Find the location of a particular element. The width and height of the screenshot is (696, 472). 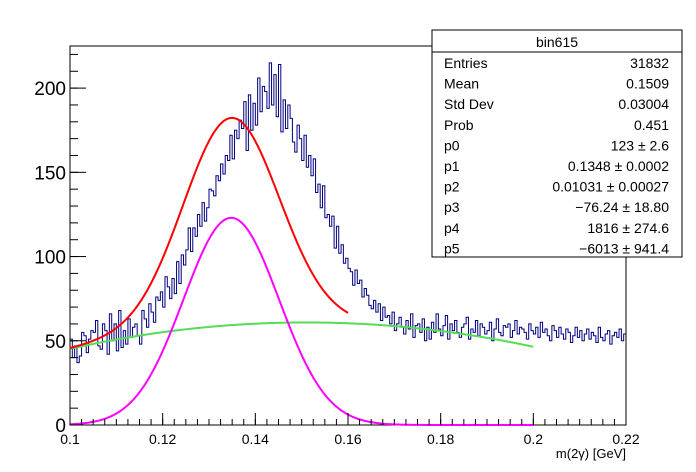

stats-value: 123 ± 2.6 is located at coordinates (640, 145).